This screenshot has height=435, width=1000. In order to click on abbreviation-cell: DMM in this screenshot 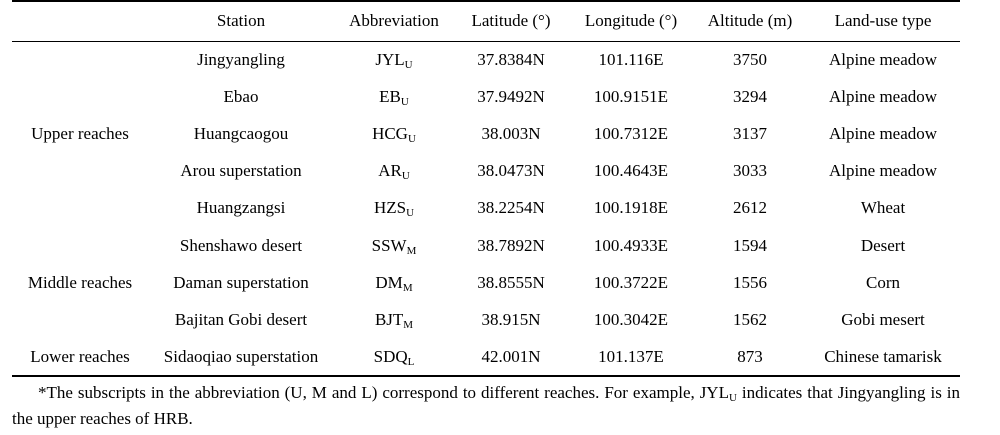, I will do `click(394, 282)`.